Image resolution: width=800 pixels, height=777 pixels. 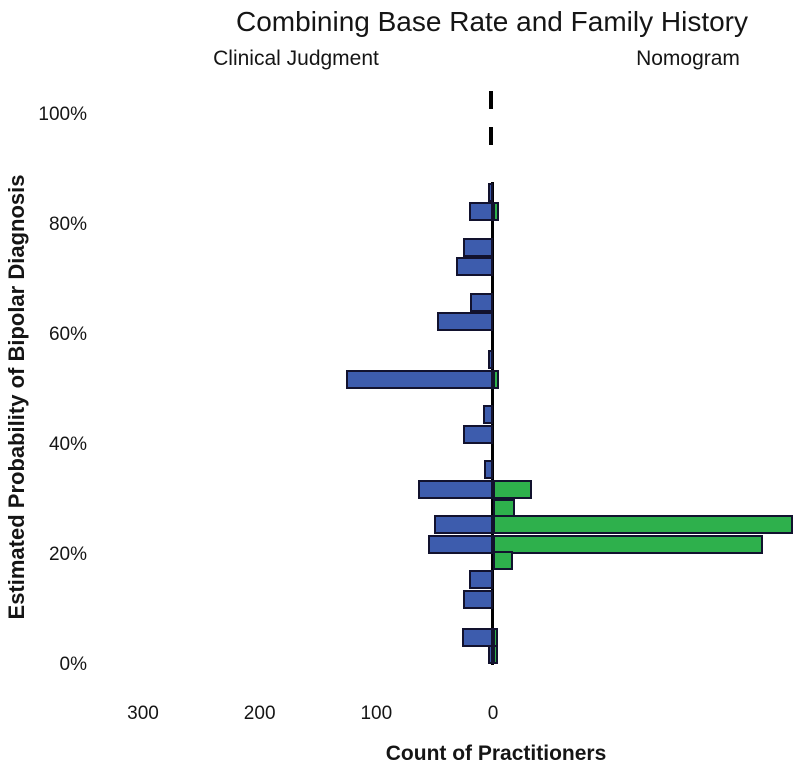 I want to click on x-tick-label: 0, so click(x=493, y=713).